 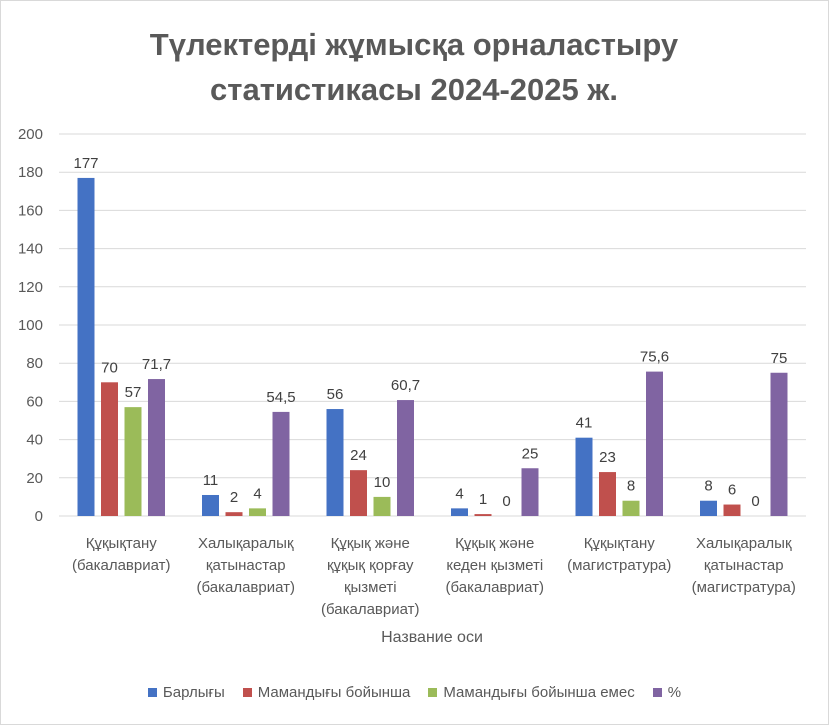 I want to click on x-axis-title: Название оси, so click(x=432, y=637).